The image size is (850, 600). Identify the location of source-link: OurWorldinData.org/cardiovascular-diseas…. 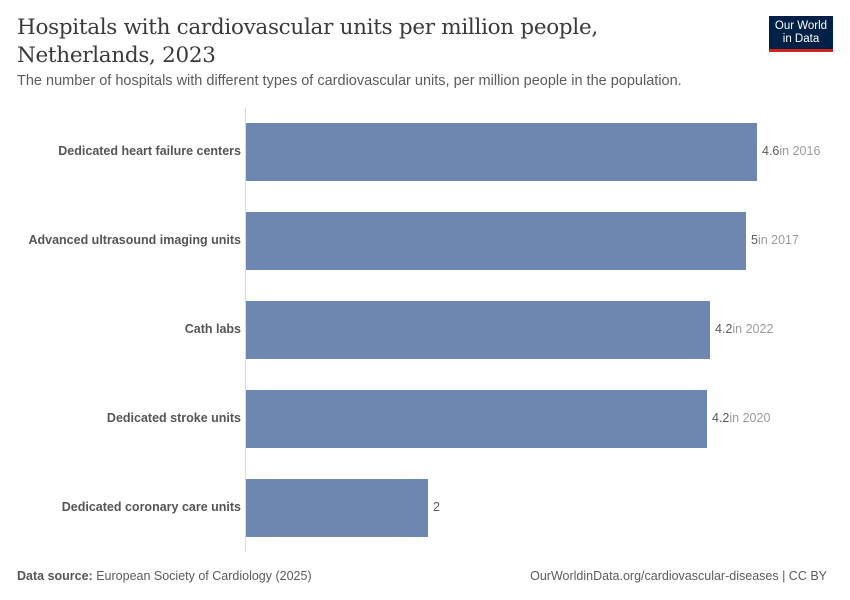
(678, 576).